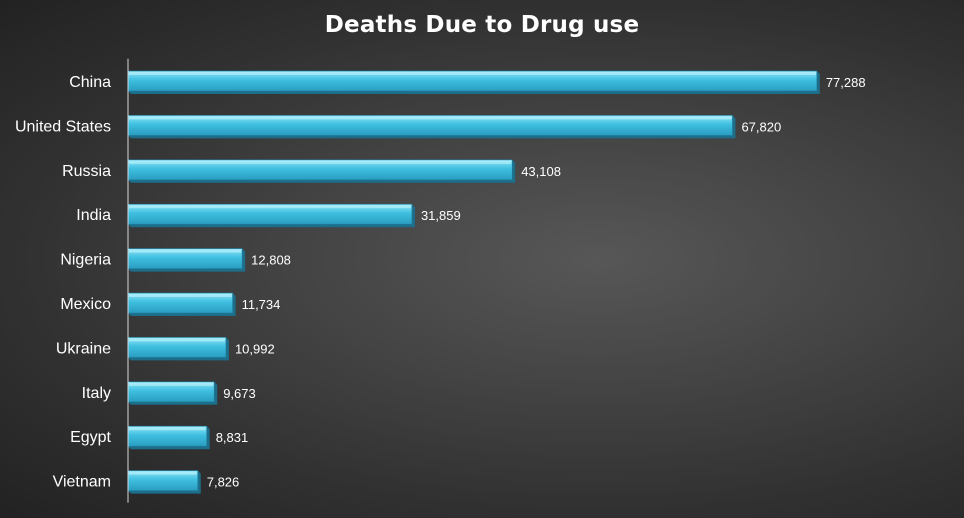  What do you see at coordinates (93, 215) in the screenshot?
I see `category-label: India` at bounding box center [93, 215].